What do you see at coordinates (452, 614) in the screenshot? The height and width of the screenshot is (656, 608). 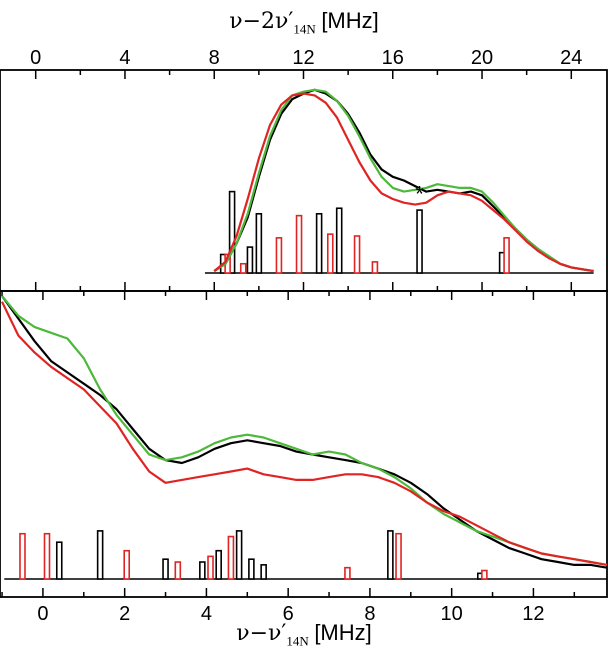 I see `bottom-x-tick-label: 10` at bounding box center [452, 614].